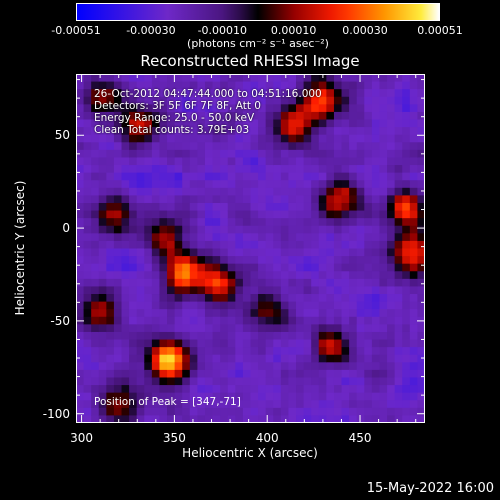  What do you see at coordinates (258, 43) in the screenshot?
I see `colorbar-units: (photons cm⁻² s⁻¹ asec⁻²)` at bounding box center [258, 43].